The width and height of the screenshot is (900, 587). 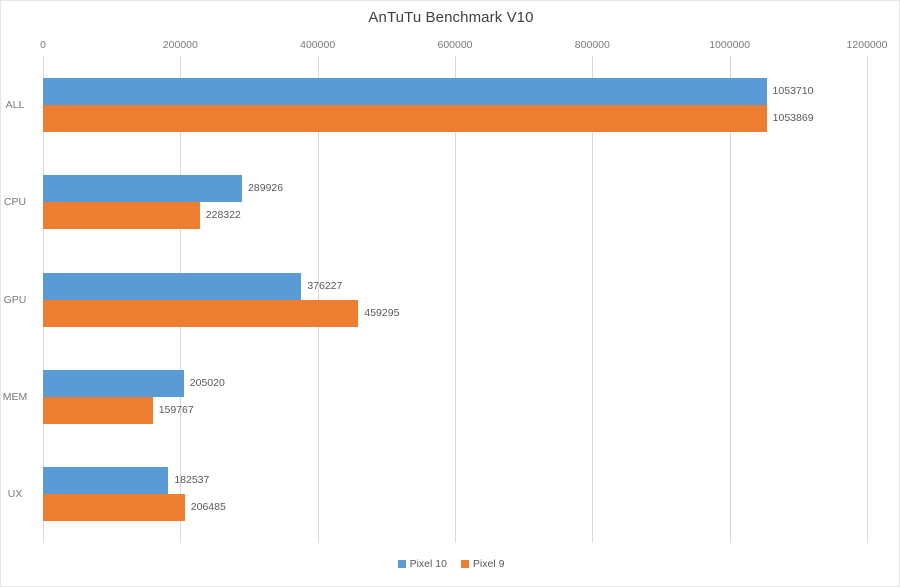 What do you see at coordinates (176, 409) in the screenshot?
I see `bar-value-label: 159767` at bounding box center [176, 409].